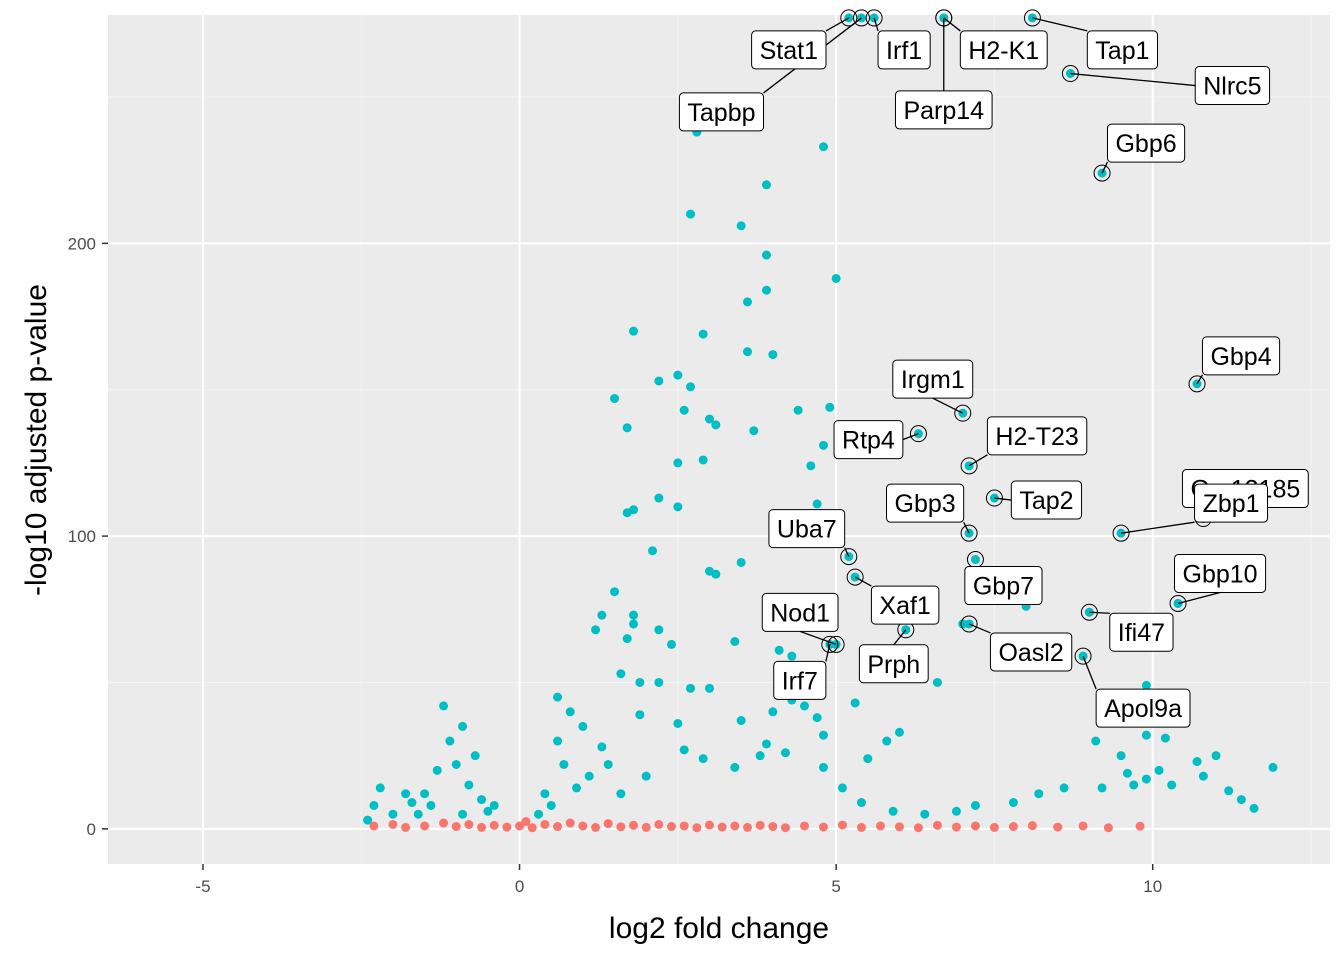 This screenshot has height=960, width=1344. Describe the element at coordinates (1046, 500) in the screenshot. I see `gene-label: Tap2` at that location.